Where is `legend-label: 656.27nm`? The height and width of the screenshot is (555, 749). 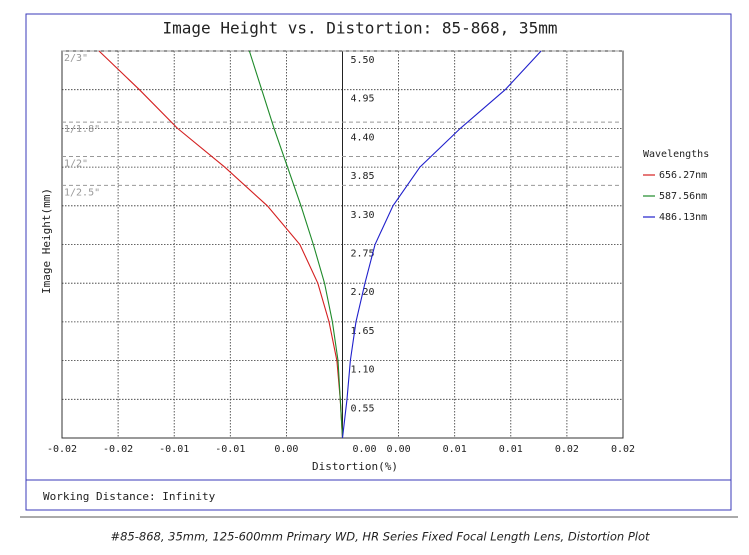
legend-label: 656.27nm is located at coordinates (683, 175).